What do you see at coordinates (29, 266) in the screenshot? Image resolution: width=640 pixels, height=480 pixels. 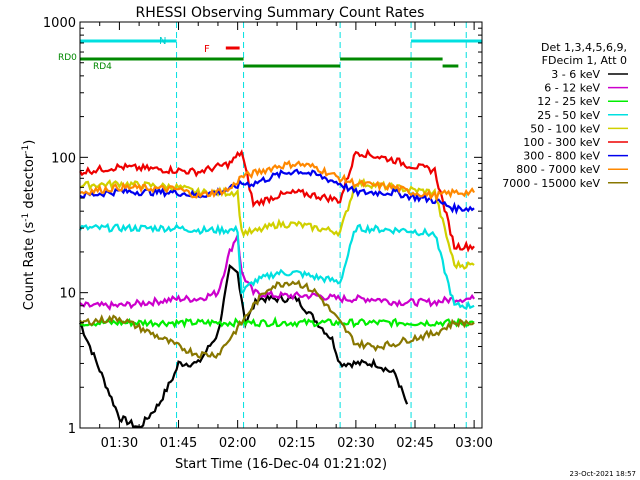 I see `y-axis-label-main: Count Rate (s` at bounding box center [29, 266].